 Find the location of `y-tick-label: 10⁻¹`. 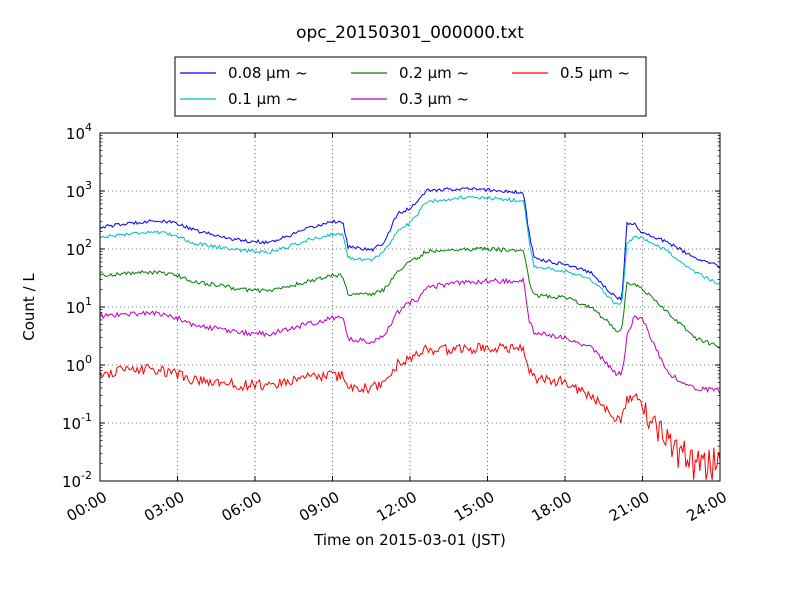

y-tick-label: 10⁻¹ is located at coordinates (77, 422).